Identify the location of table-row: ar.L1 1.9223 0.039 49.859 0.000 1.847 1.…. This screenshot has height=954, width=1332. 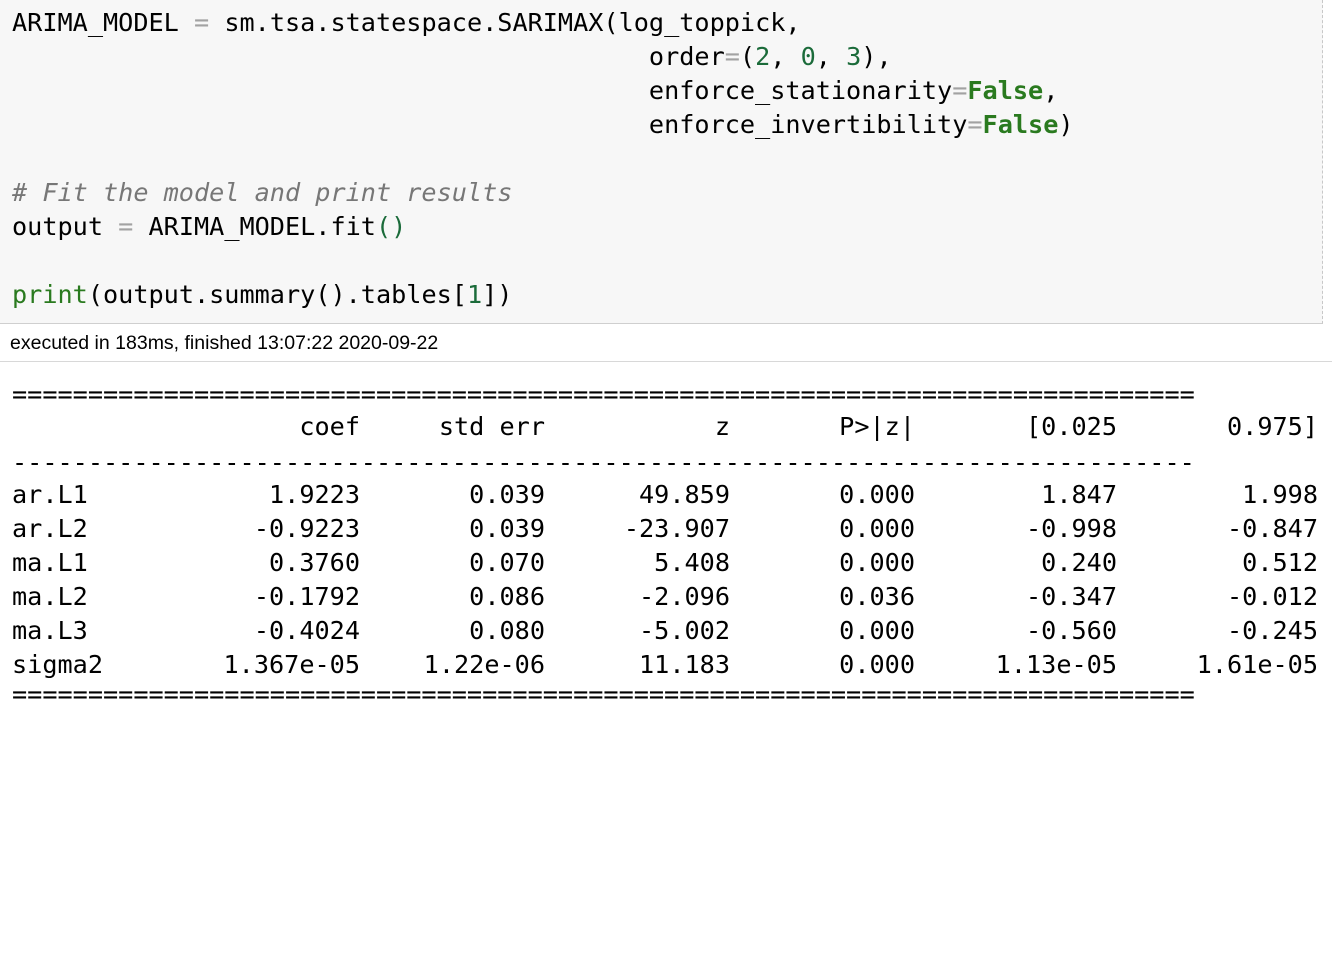
(665, 495).